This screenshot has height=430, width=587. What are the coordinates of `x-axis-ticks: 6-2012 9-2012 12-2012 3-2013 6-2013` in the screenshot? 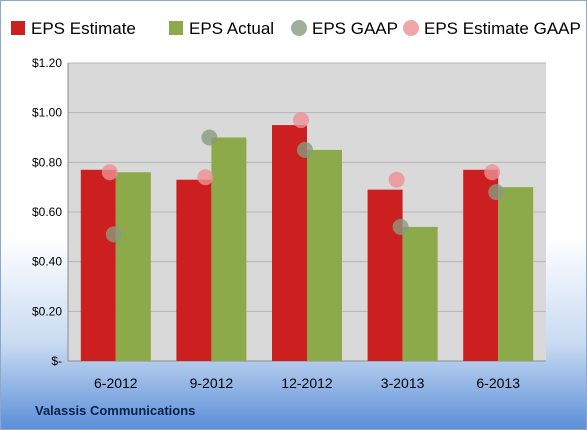 It's located at (307, 383).